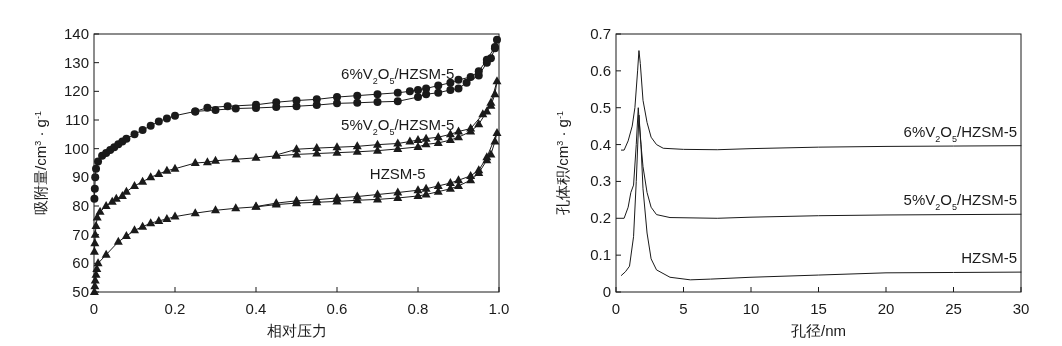 This screenshot has height=346, width=1062. I want to click on x-tick-label: 20, so click(886, 308).